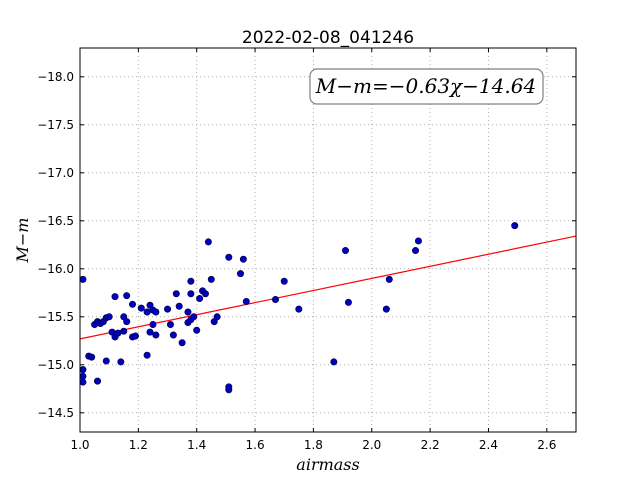 The height and width of the screenshot is (480, 640). What do you see at coordinates (327, 464) in the screenshot?
I see `x-axis-label: airmass` at bounding box center [327, 464].